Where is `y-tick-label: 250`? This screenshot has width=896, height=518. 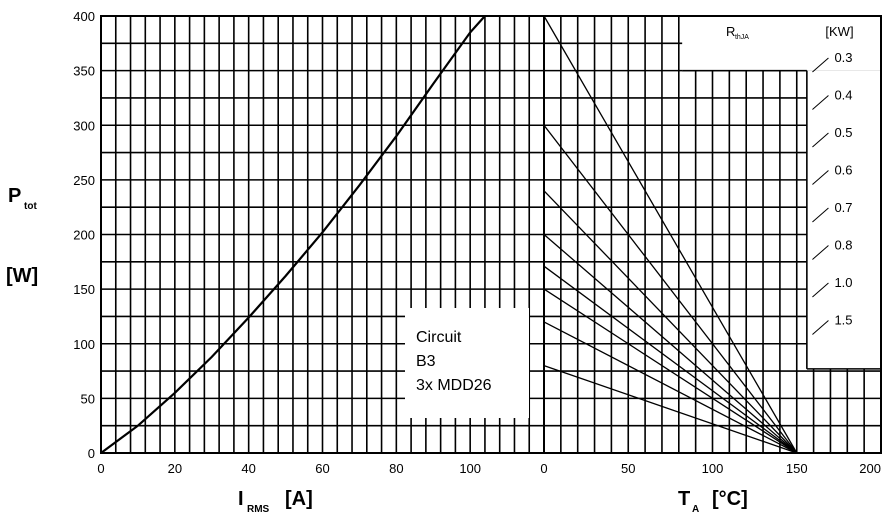 y-tick-label: 250 is located at coordinates (84, 180).